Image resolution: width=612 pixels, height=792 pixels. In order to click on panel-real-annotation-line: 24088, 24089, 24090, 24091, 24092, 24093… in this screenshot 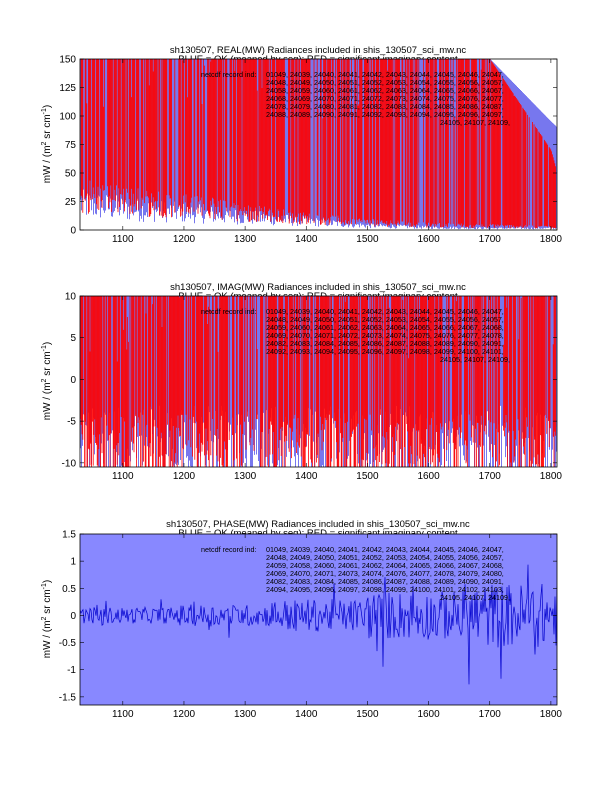, I will do `click(385, 114)`.